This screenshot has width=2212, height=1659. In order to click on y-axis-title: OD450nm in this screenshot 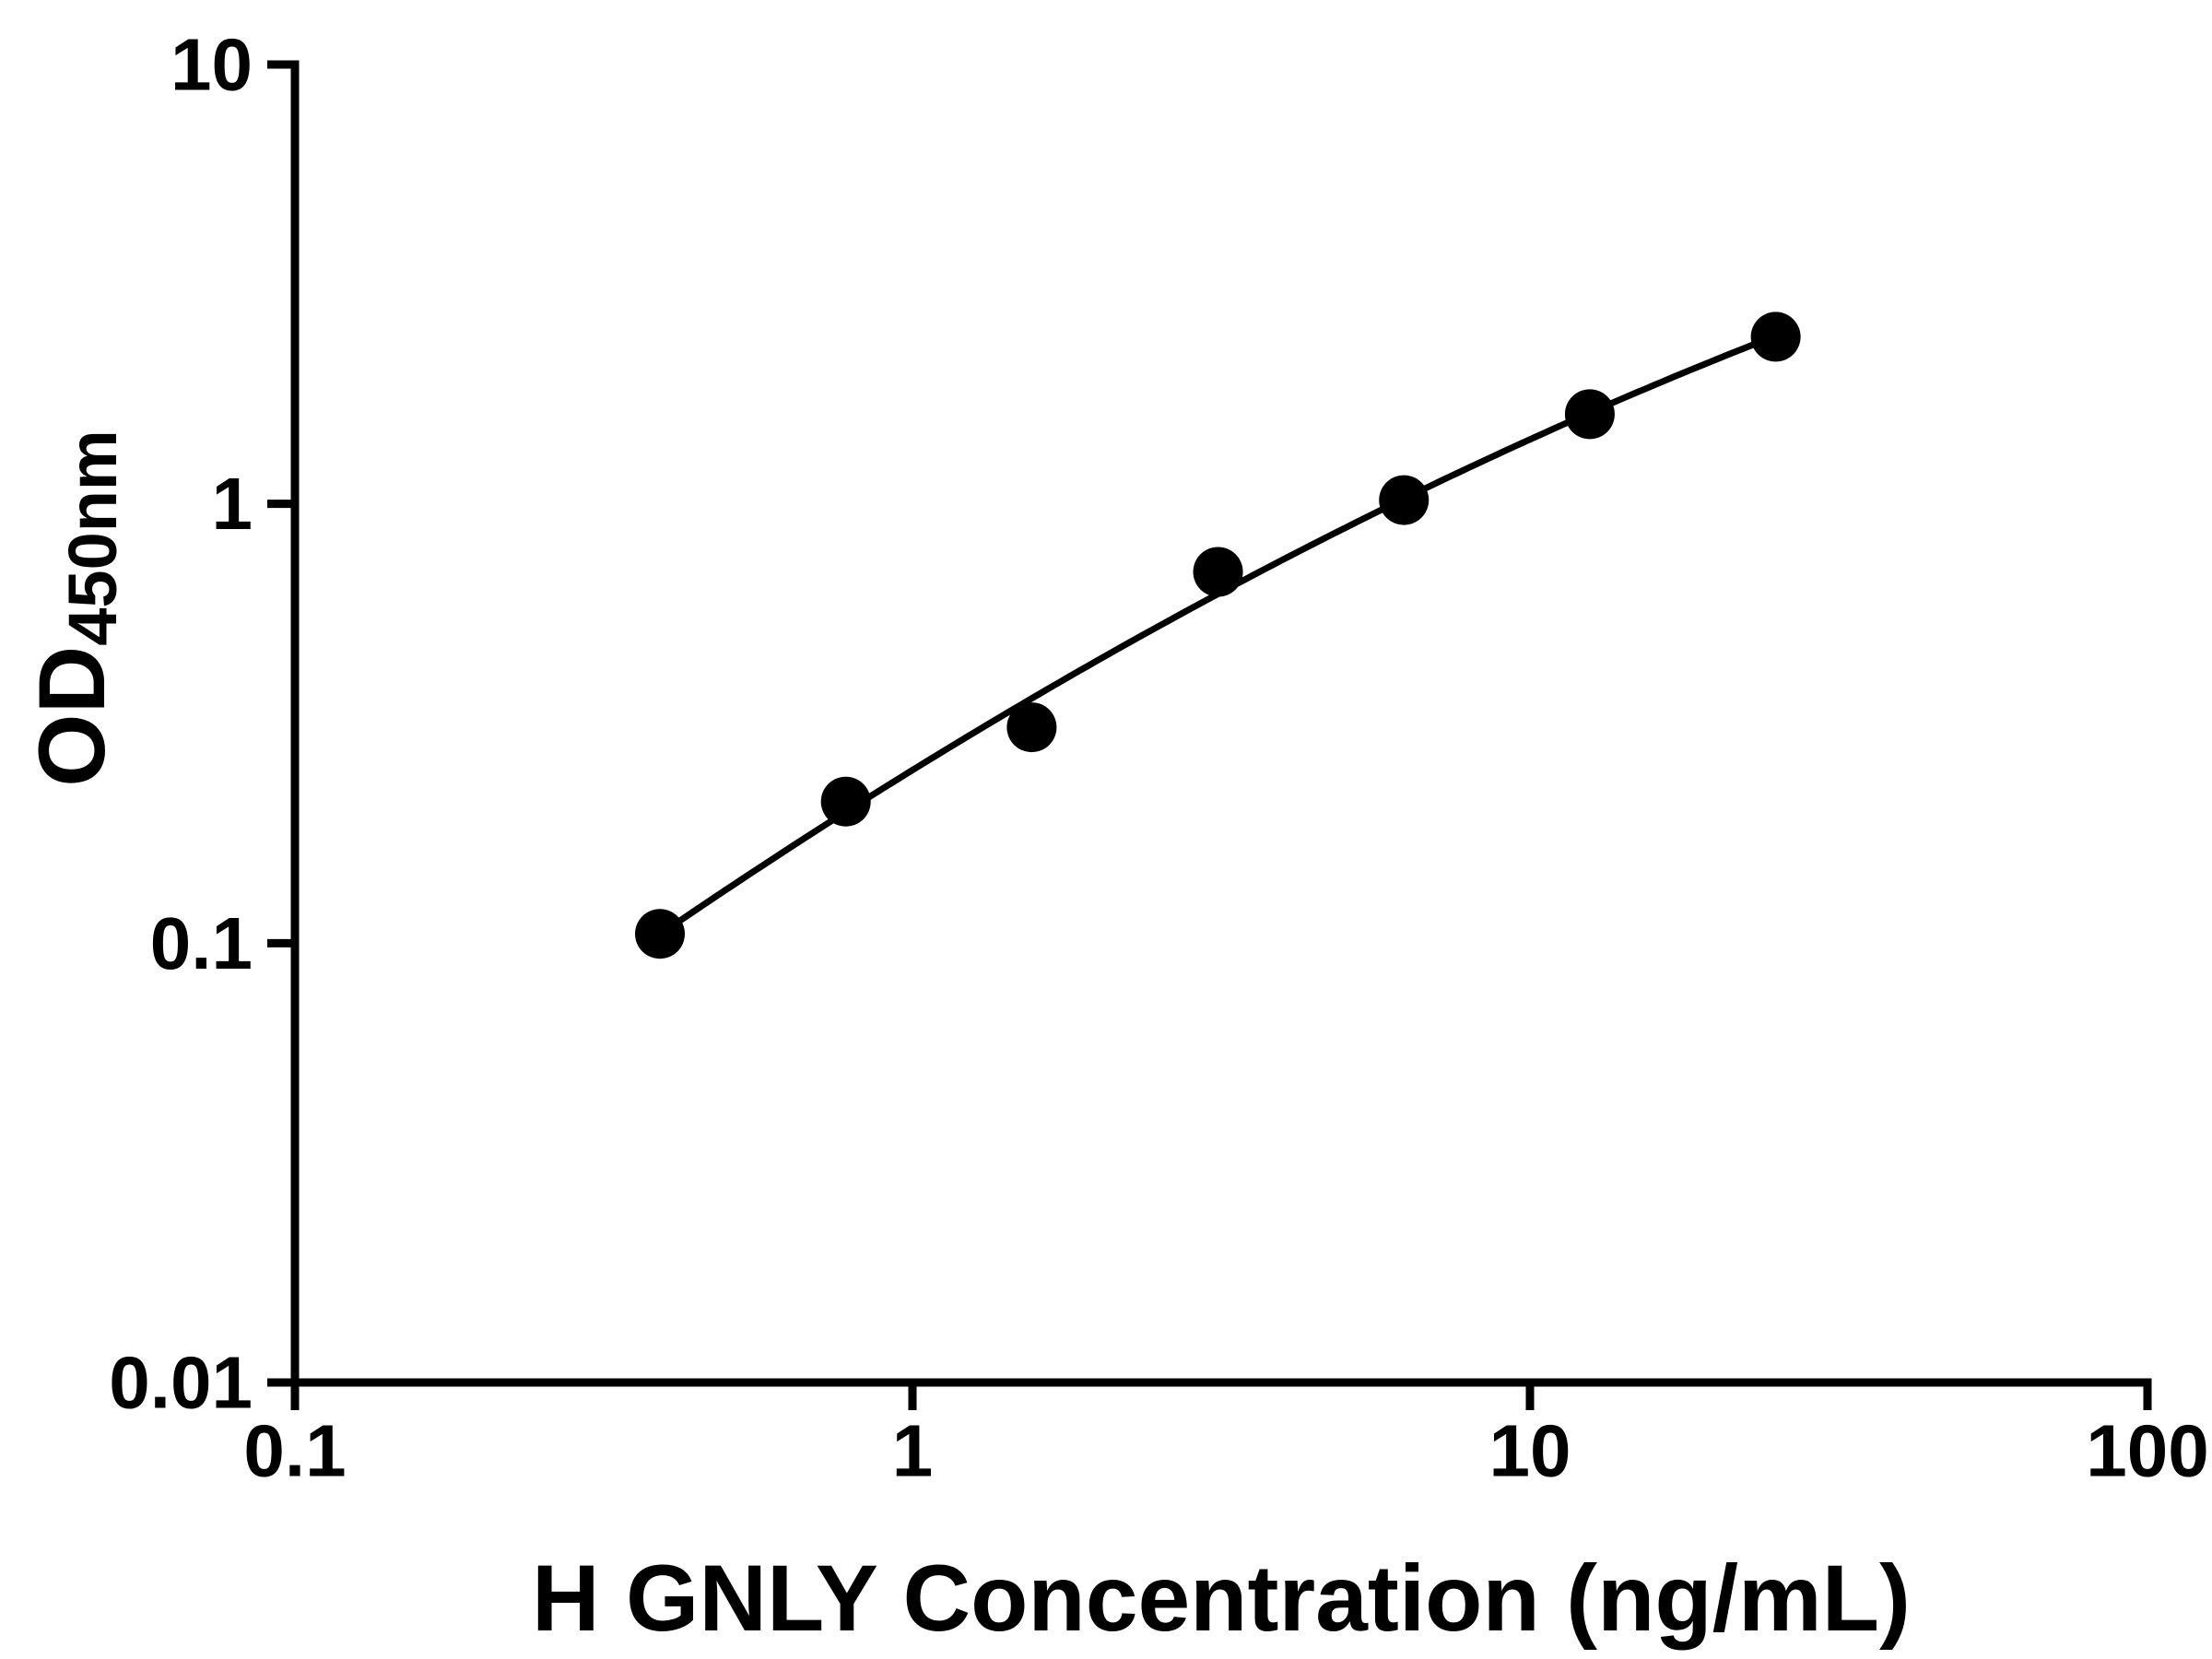, I will do `click(75, 607)`.